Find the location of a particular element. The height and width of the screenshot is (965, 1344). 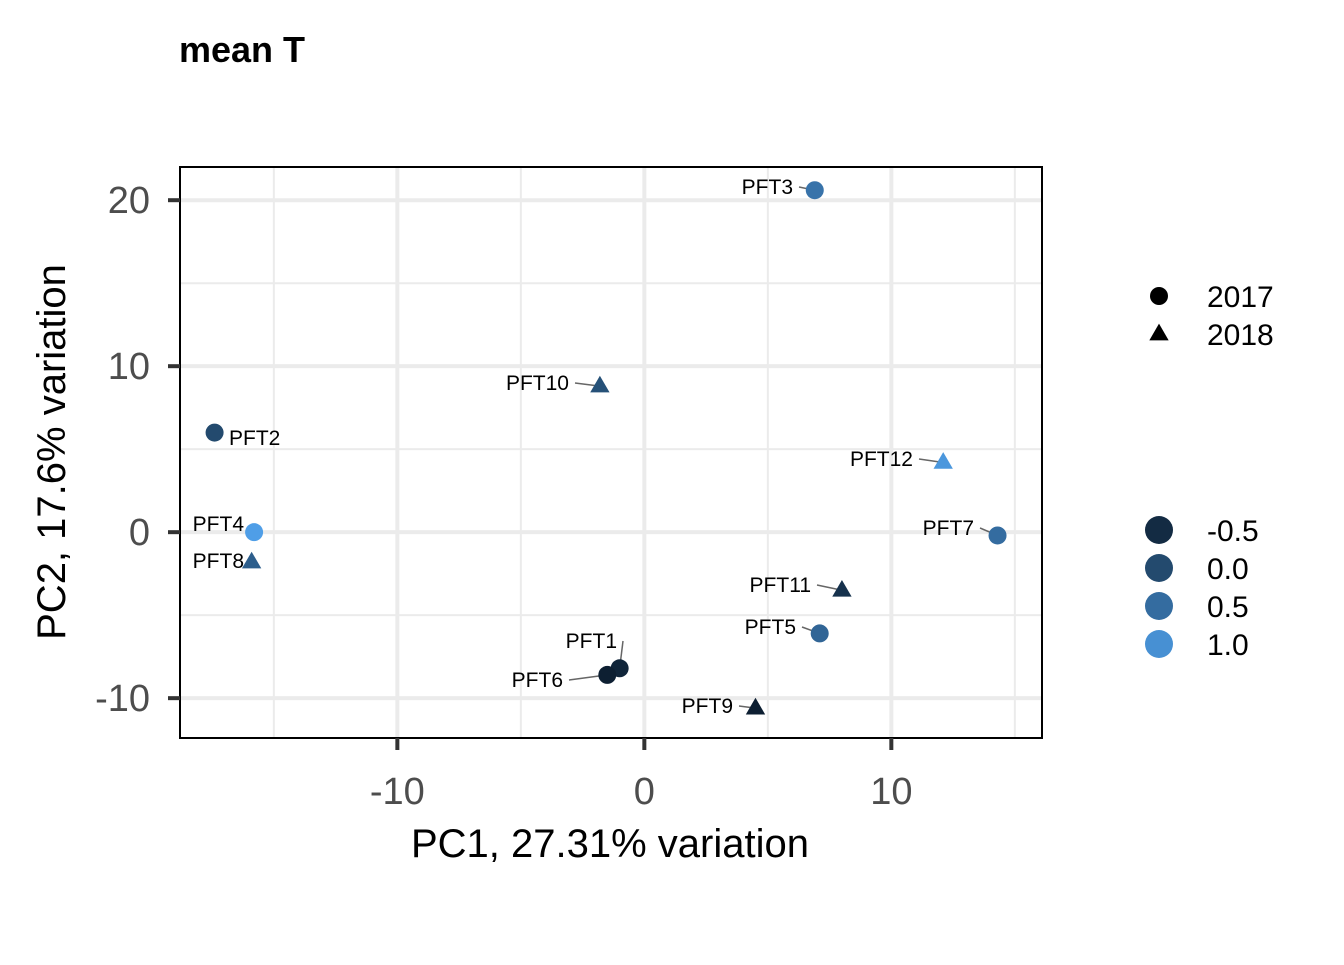

x-tick-label: 10 is located at coordinates (891, 792).